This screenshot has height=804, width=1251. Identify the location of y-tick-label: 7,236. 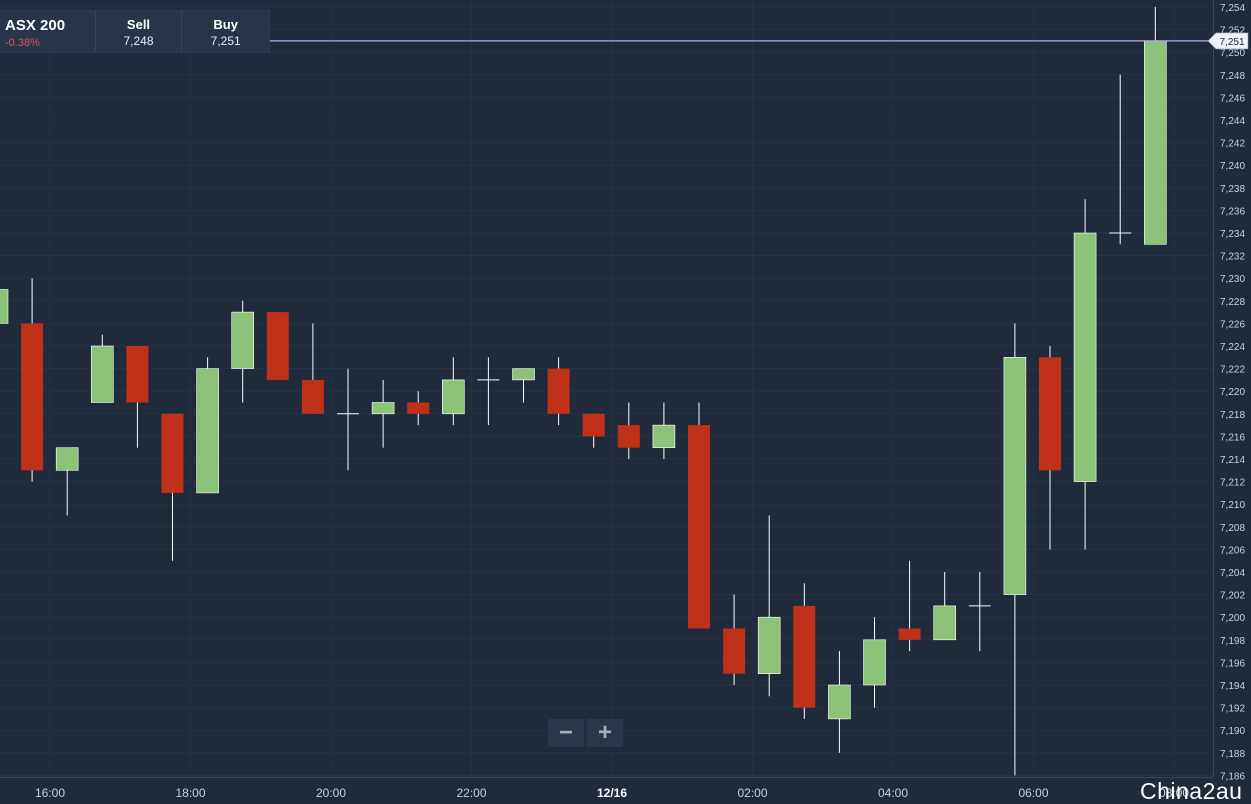
(1232, 211).